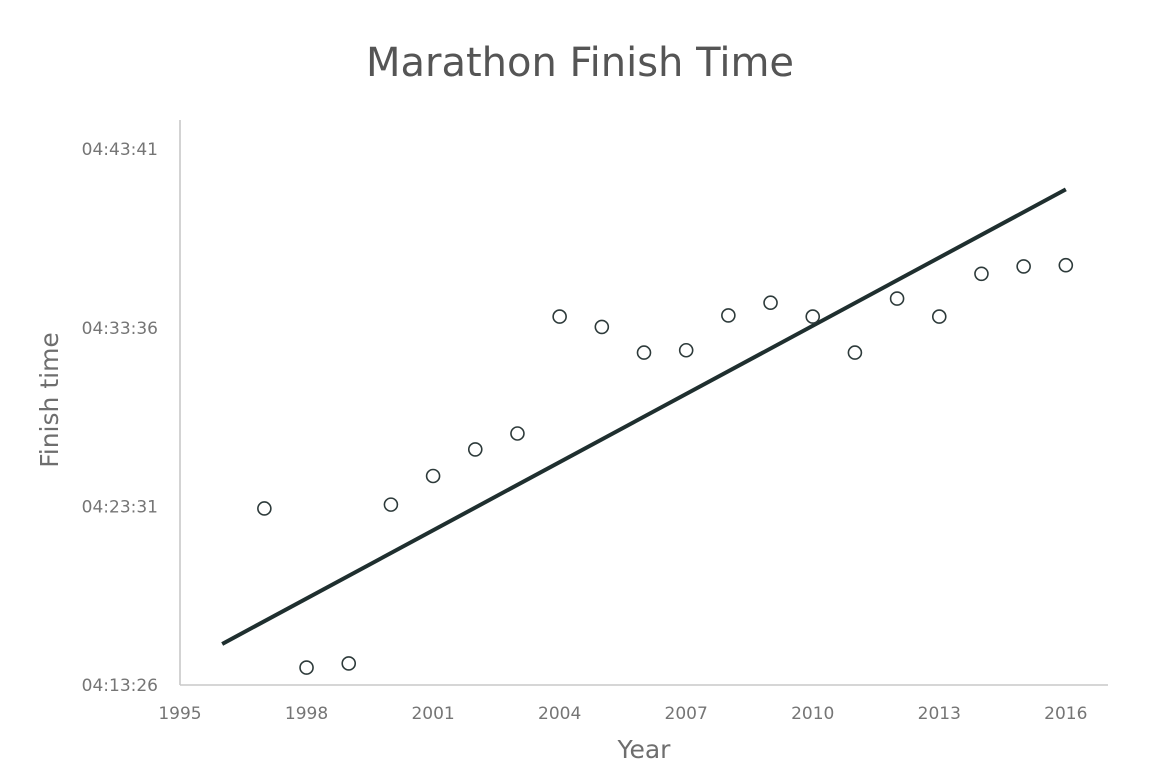 This screenshot has width=1175, height=782. I want to click on y-tick-labels: 04:13:26 04:23:31 04:33:36 04:43:41, so click(120, 418).